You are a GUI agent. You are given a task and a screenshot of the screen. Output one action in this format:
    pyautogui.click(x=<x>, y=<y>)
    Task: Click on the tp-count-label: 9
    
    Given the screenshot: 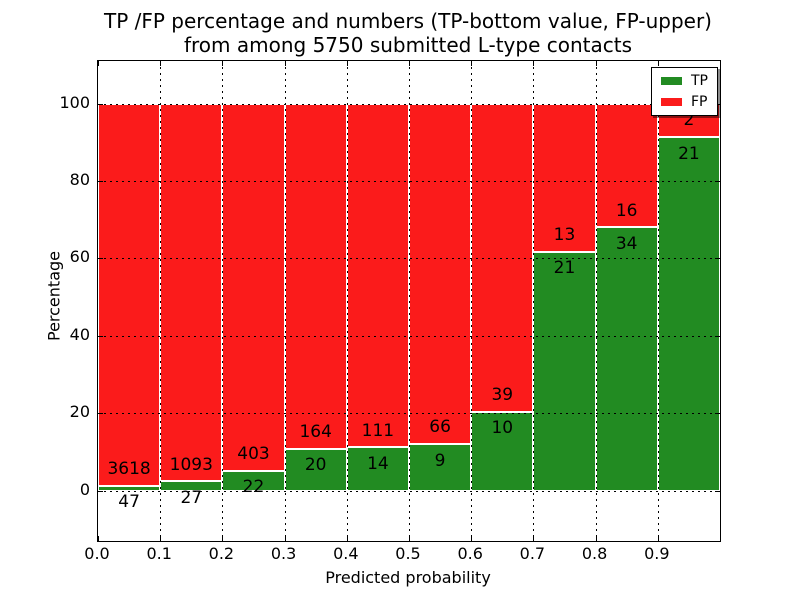 What is the action you would take?
    pyautogui.click(x=440, y=460)
    